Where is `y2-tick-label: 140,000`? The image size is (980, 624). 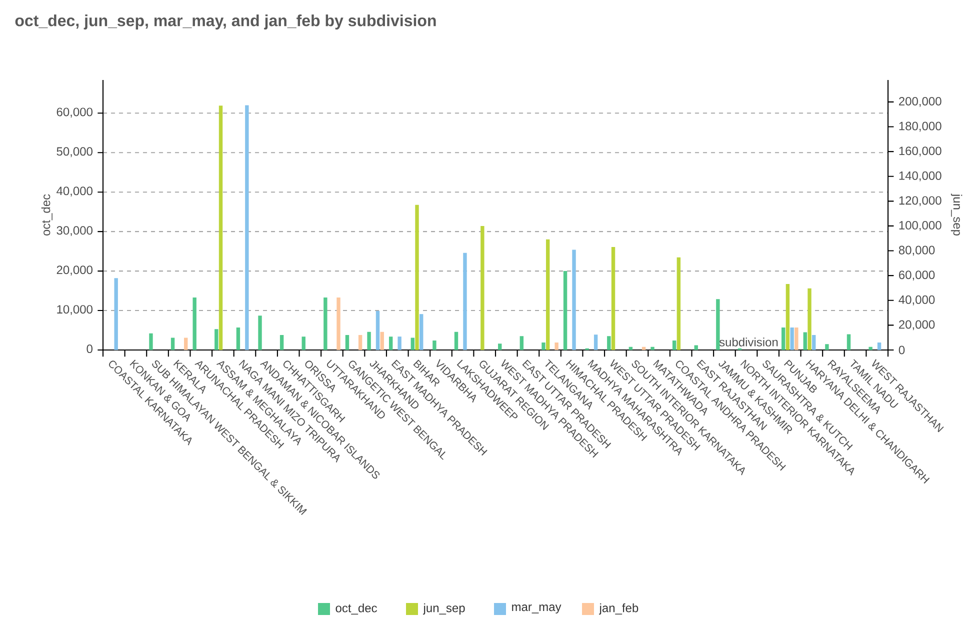 y2-tick-label: 140,000 is located at coordinates (920, 176).